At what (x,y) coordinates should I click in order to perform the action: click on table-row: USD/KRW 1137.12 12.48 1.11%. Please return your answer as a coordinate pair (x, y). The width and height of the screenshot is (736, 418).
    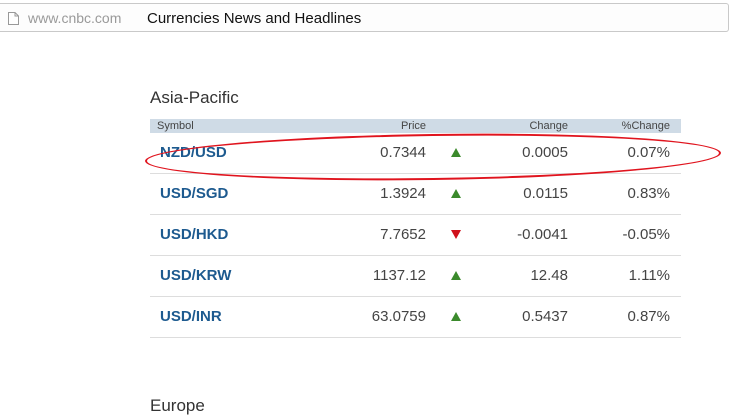
    Looking at the image, I should click on (415, 276).